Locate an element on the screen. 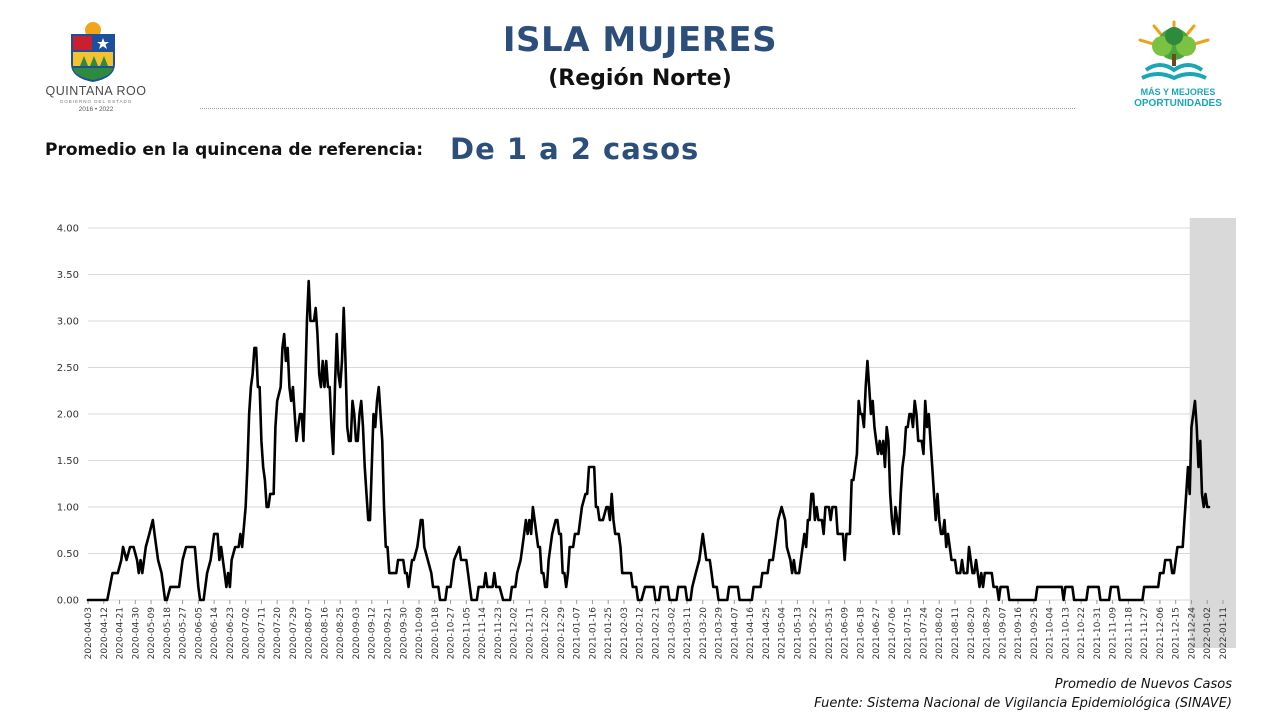  page-title: ISLA MUJERES is located at coordinates (640, 40).